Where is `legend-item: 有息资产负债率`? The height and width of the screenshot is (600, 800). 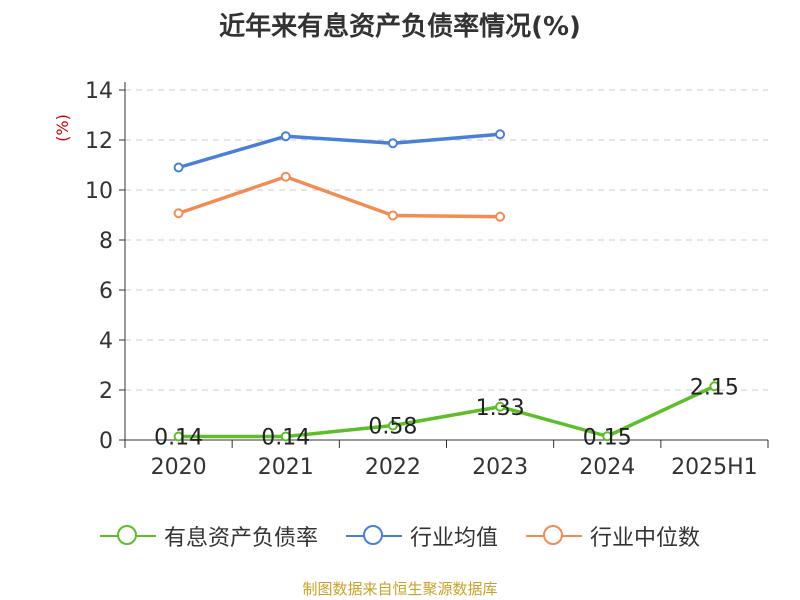 legend-item: 有息资产负债率 is located at coordinates (208, 536).